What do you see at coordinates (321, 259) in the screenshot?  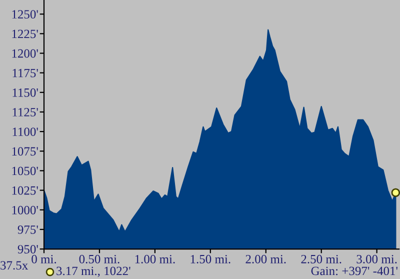 I see `x-tick-label: 2.50 mi.` at bounding box center [321, 259].